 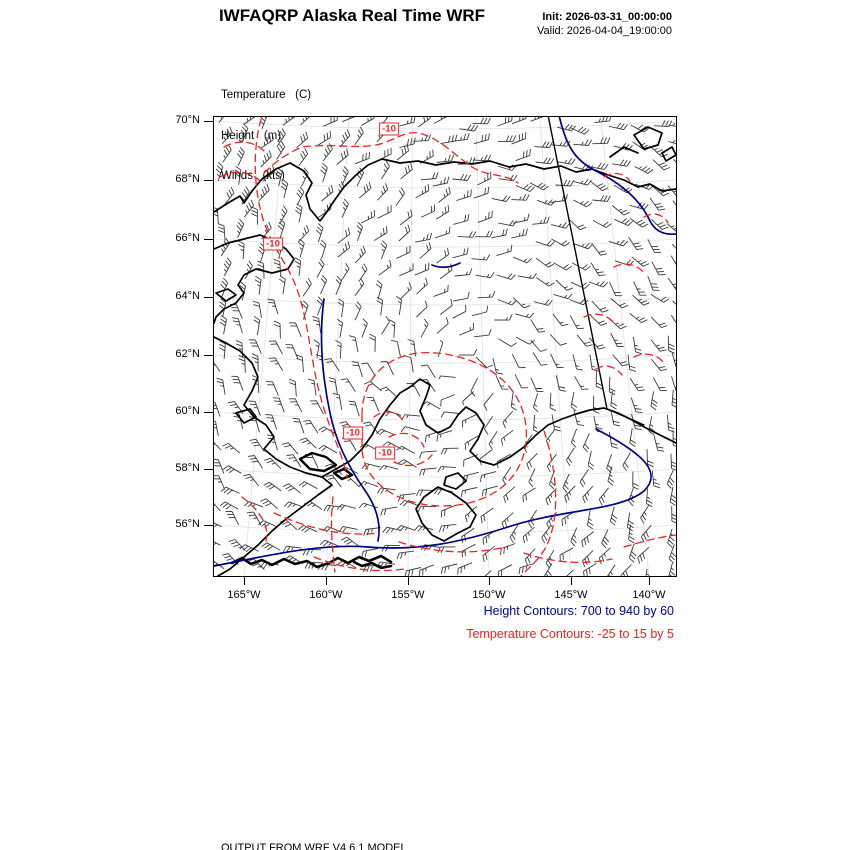 What do you see at coordinates (266, 95) in the screenshot?
I see `legend-temperature: Temperature (C)` at bounding box center [266, 95].